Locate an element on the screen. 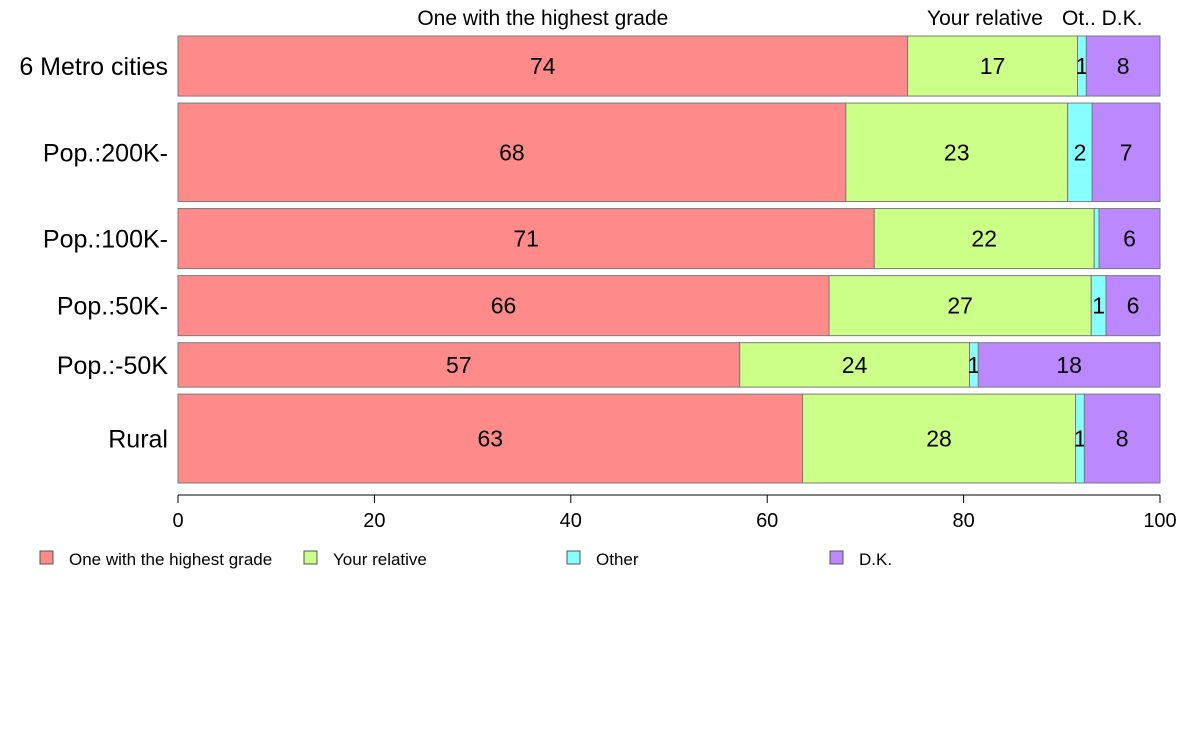  legend-label: One with the highest grade is located at coordinates (170, 559).